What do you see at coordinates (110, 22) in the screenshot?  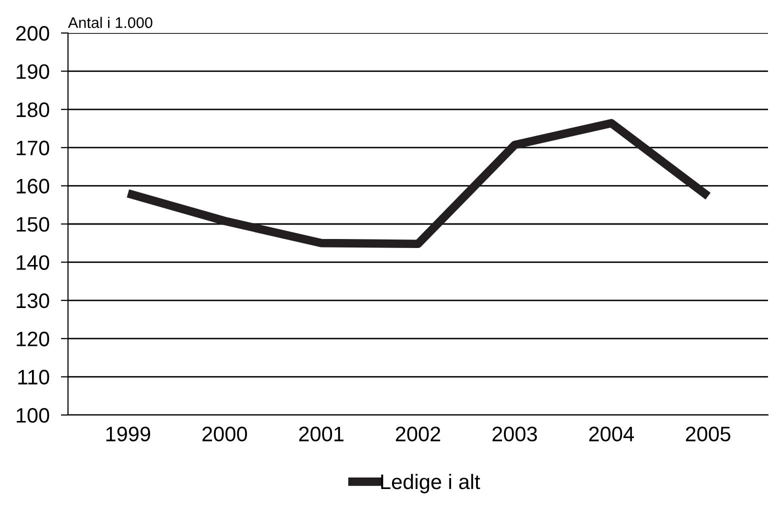 I see `y-axis-title: Antal i 1.000` at bounding box center [110, 22].